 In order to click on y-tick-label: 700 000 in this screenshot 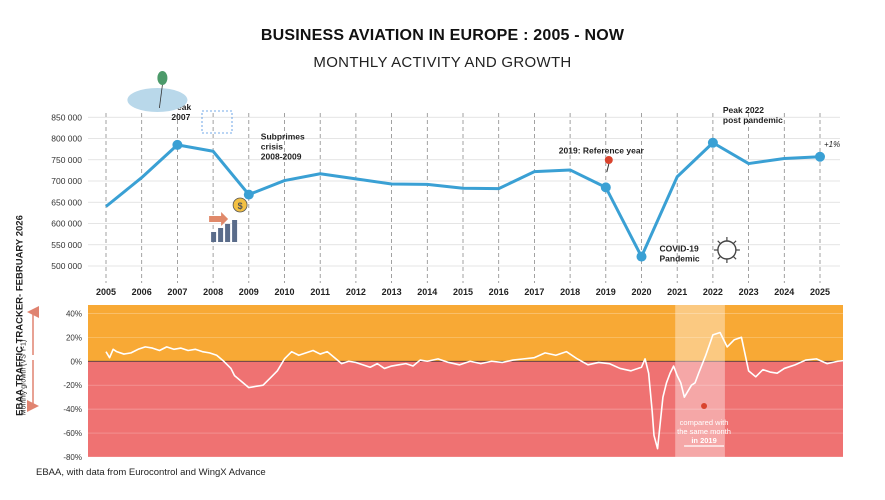, I will do `click(66, 181)`.